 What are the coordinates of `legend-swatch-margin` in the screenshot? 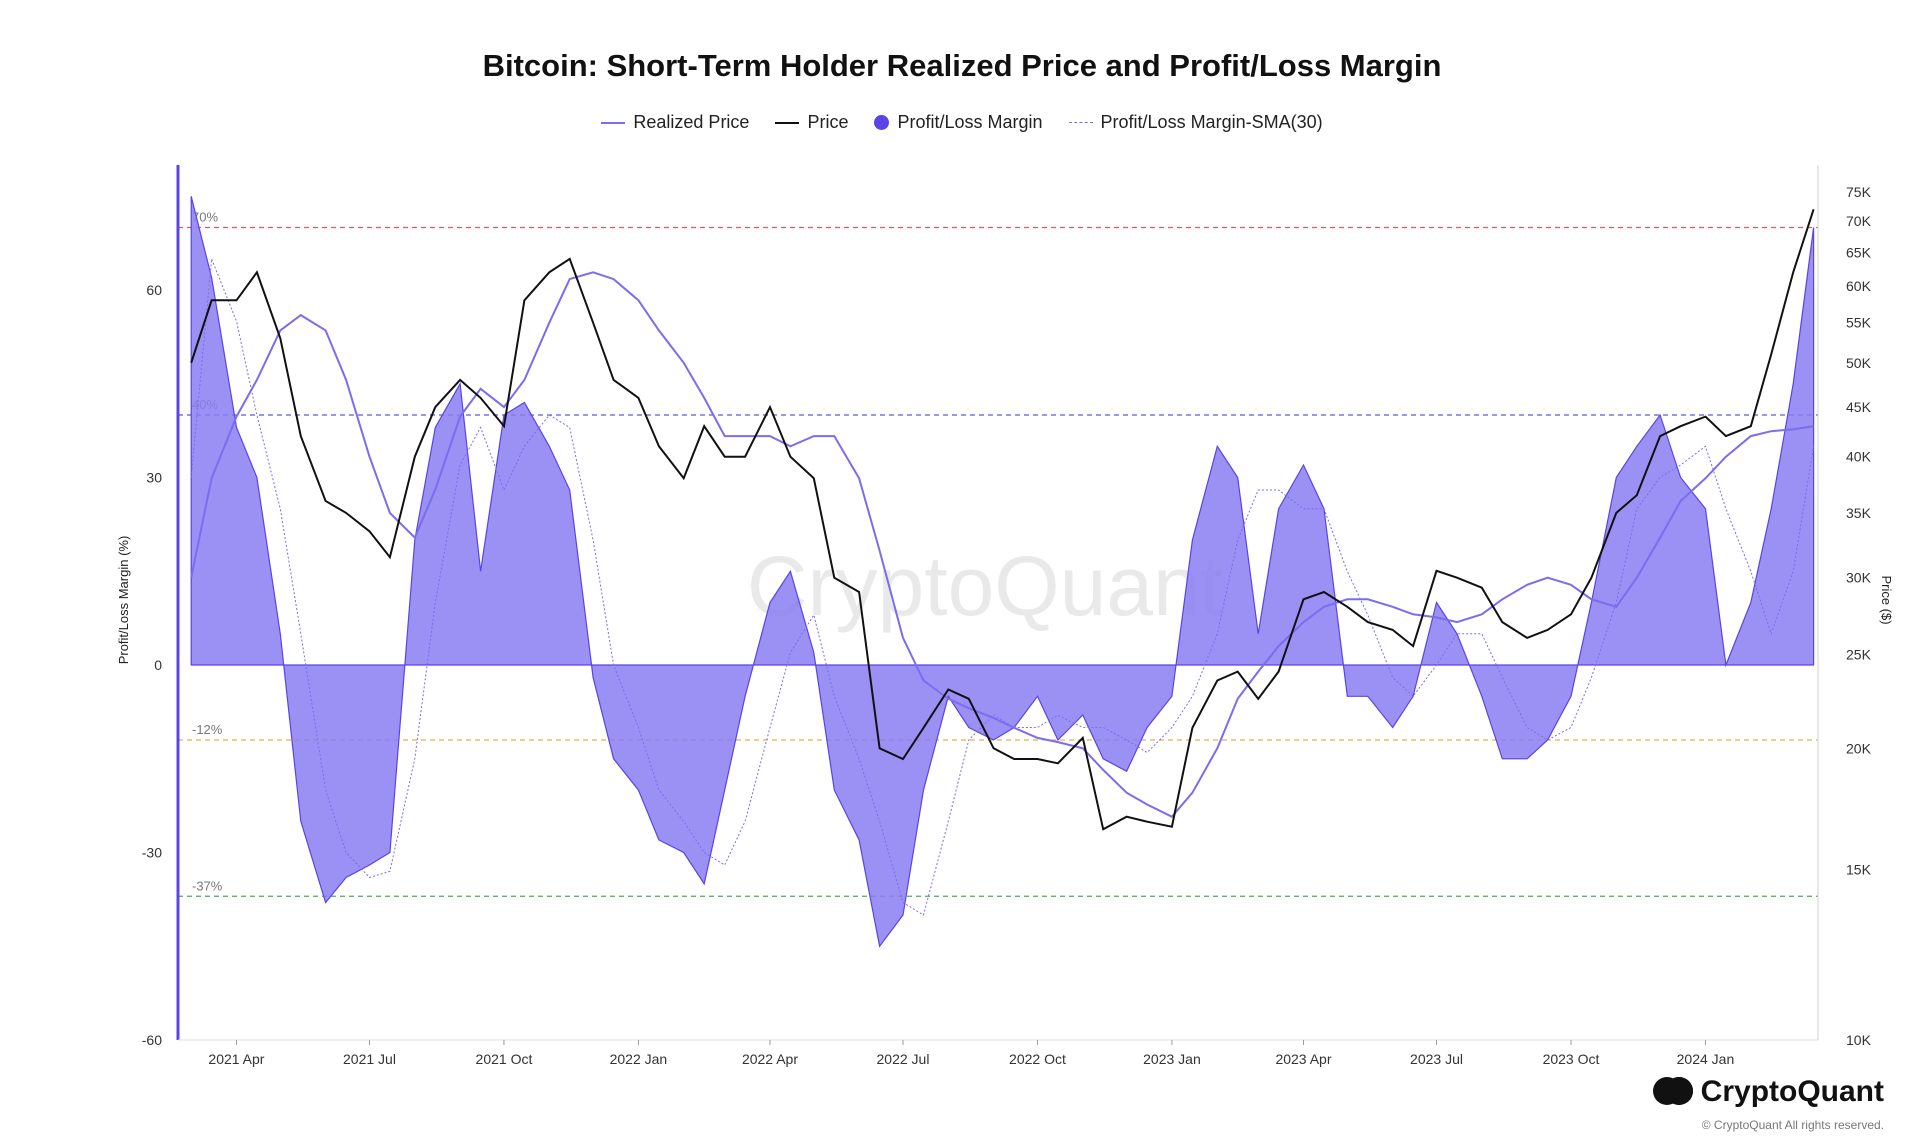 It's located at (882, 122).